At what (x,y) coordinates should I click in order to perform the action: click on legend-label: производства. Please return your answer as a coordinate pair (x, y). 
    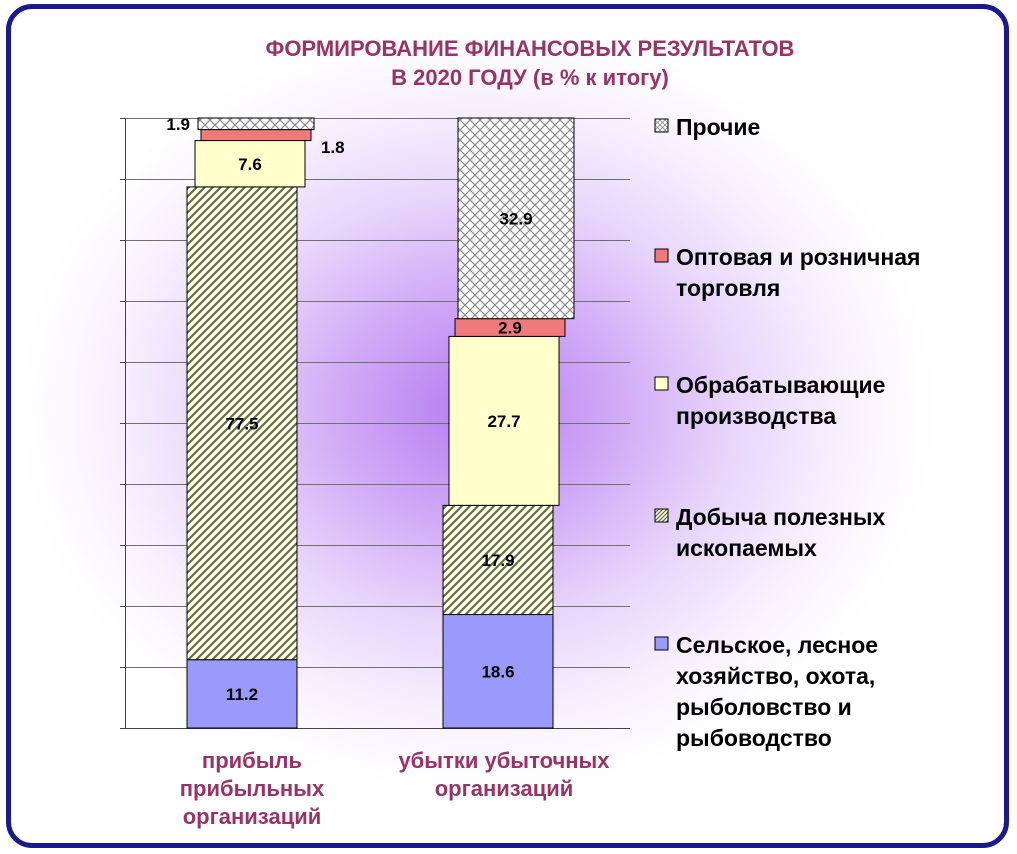
    Looking at the image, I should click on (756, 416).